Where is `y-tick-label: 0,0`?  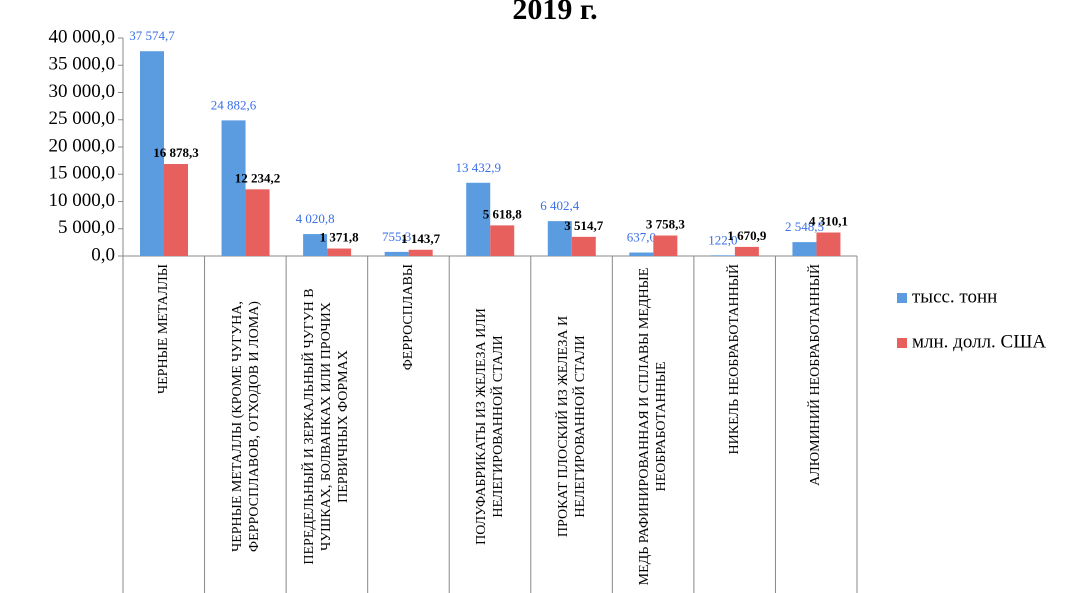 y-tick-label: 0,0 is located at coordinates (103, 254).